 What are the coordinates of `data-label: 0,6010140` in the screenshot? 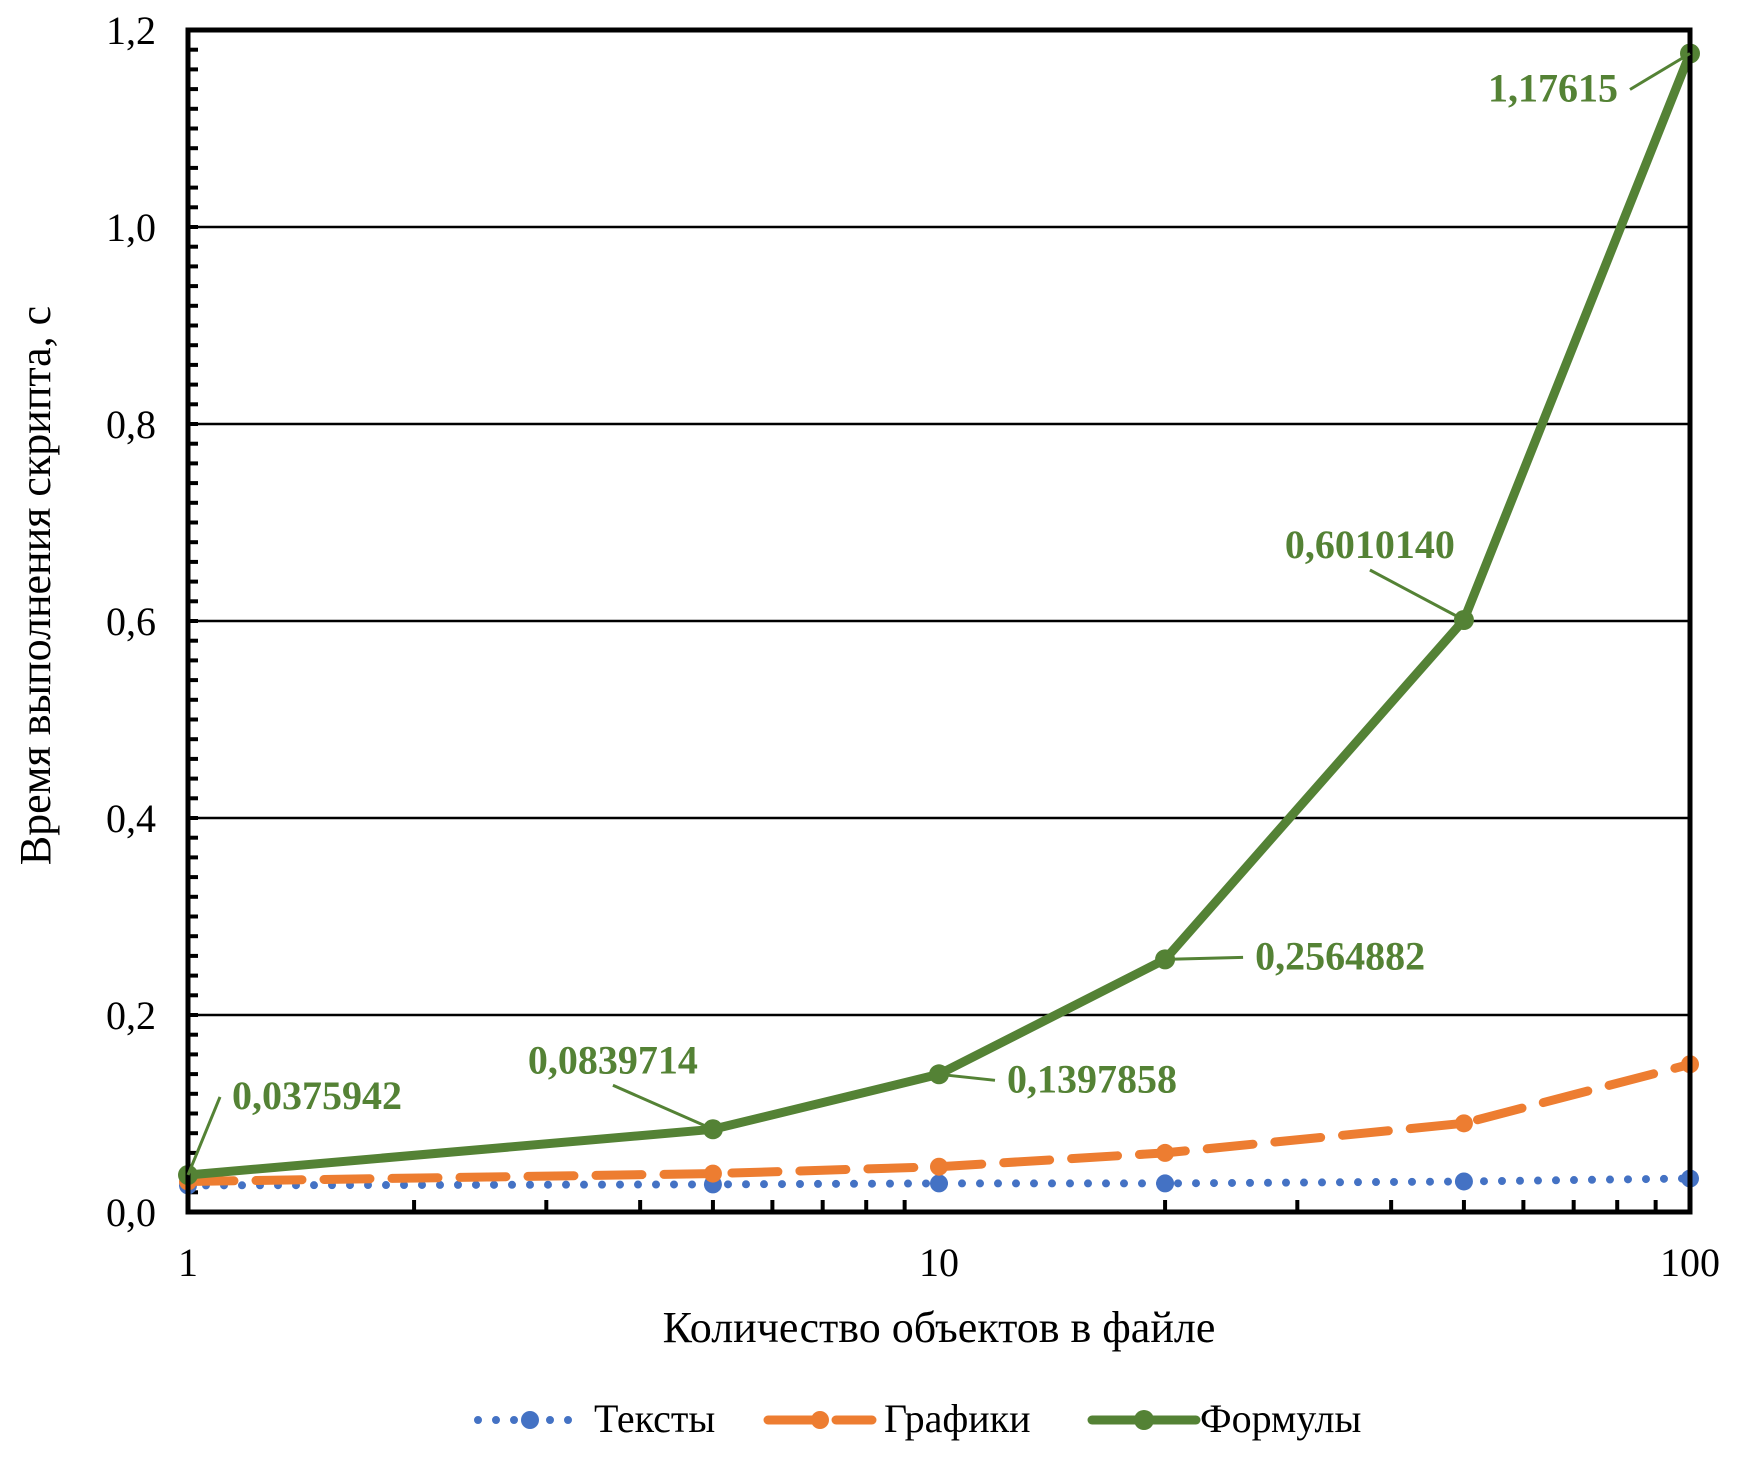 It's located at (1370, 544).